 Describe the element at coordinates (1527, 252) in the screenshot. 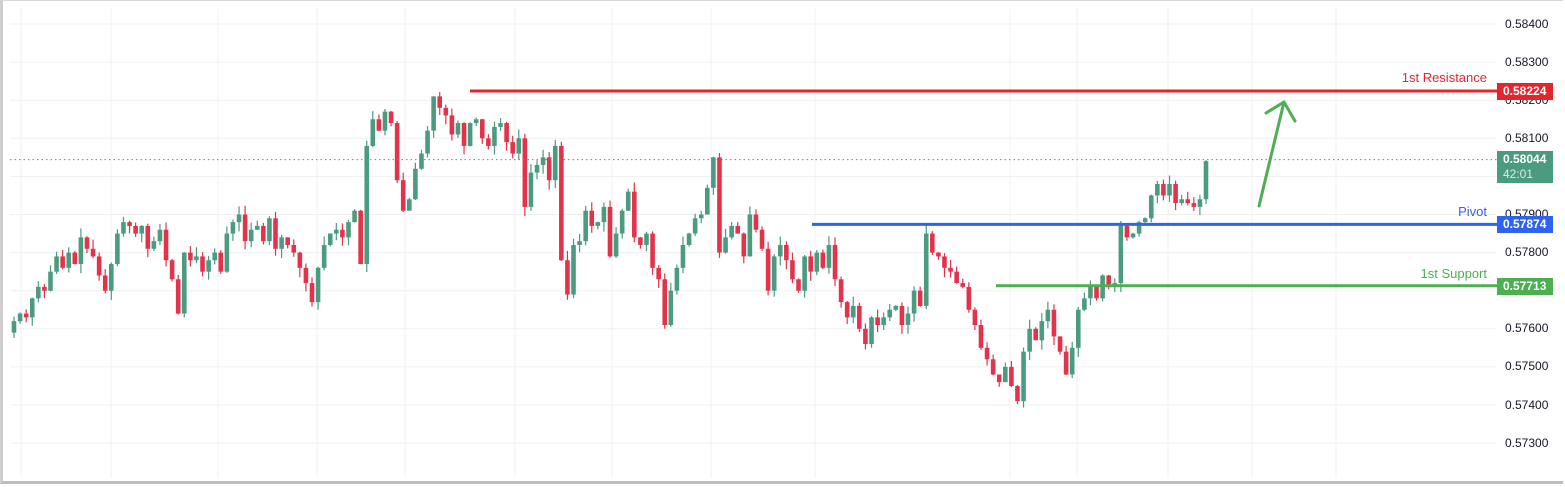

I see `price-axis-label: 0.57800` at that location.